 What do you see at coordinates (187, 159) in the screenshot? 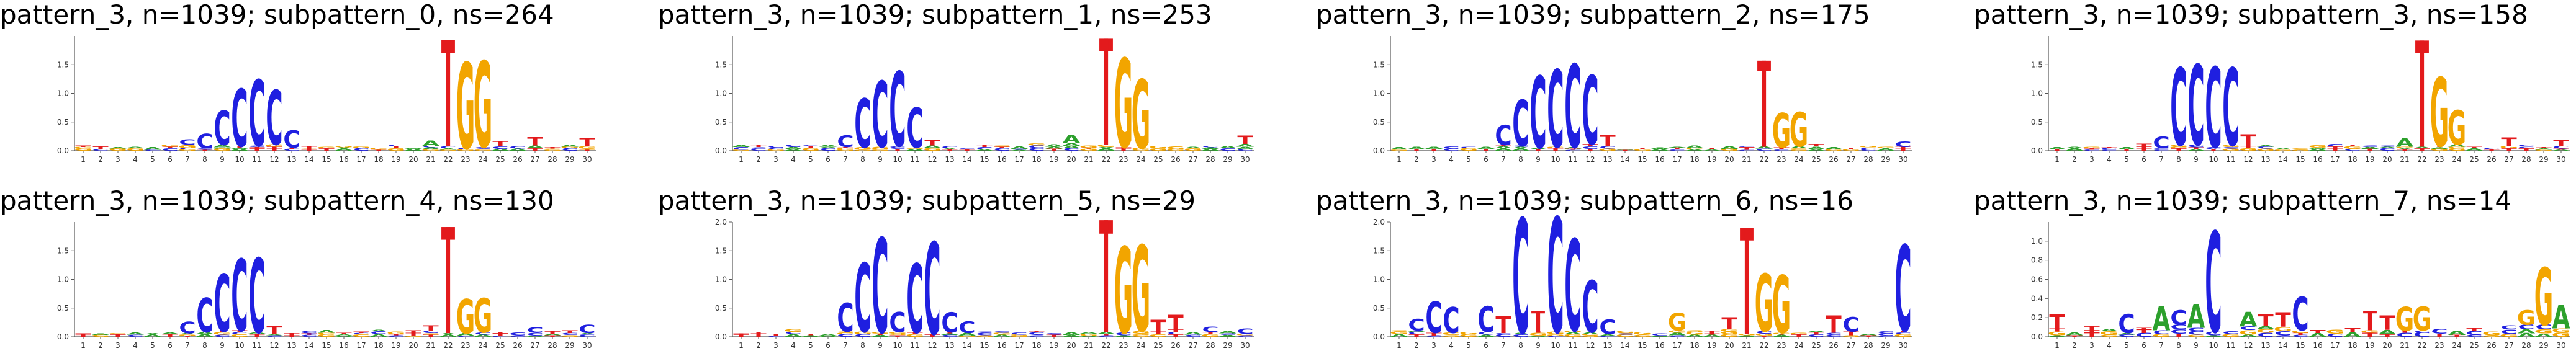
I see `x-tick-label: 7` at bounding box center [187, 159].